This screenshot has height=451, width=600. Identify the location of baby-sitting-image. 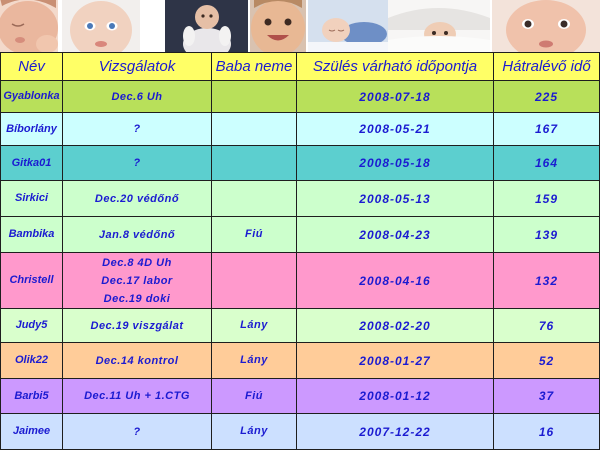
(206, 26).